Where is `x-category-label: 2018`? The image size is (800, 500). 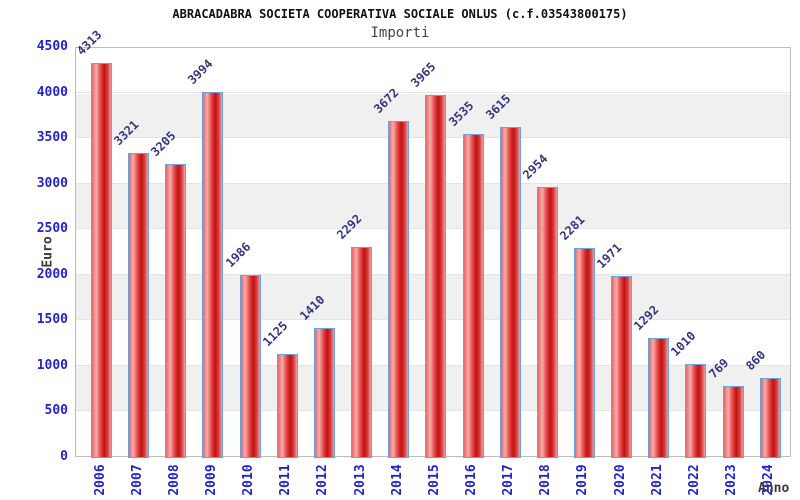 x-category-label: 2018 is located at coordinates (546, 480).